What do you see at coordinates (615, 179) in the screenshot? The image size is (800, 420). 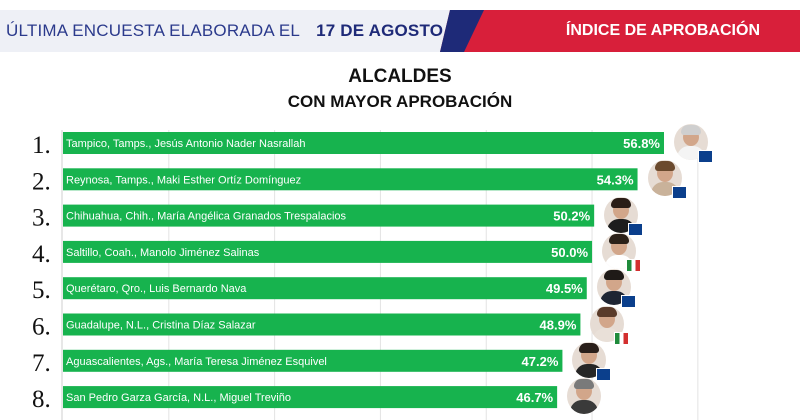 I see `bar-value-label: 54.3%` at bounding box center [615, 179].